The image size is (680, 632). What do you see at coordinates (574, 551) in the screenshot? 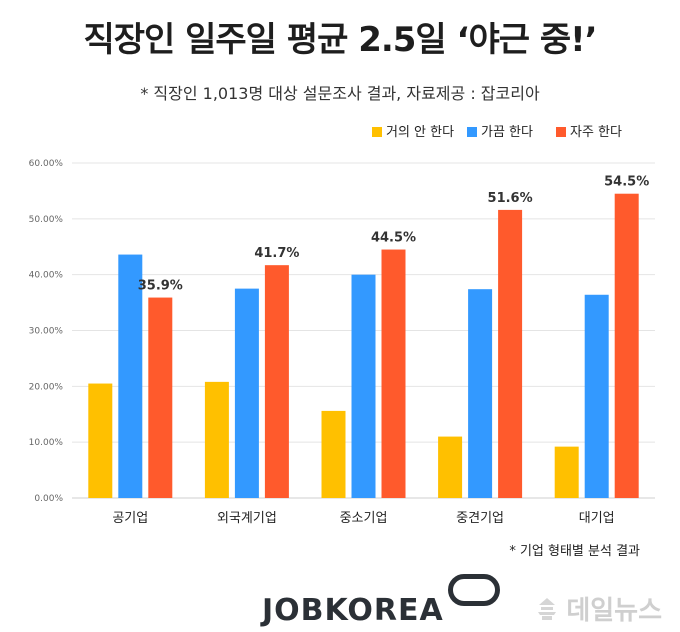
I see `footnote: * 기업 형태별 분석 결과` at bounding box center [574, 551].